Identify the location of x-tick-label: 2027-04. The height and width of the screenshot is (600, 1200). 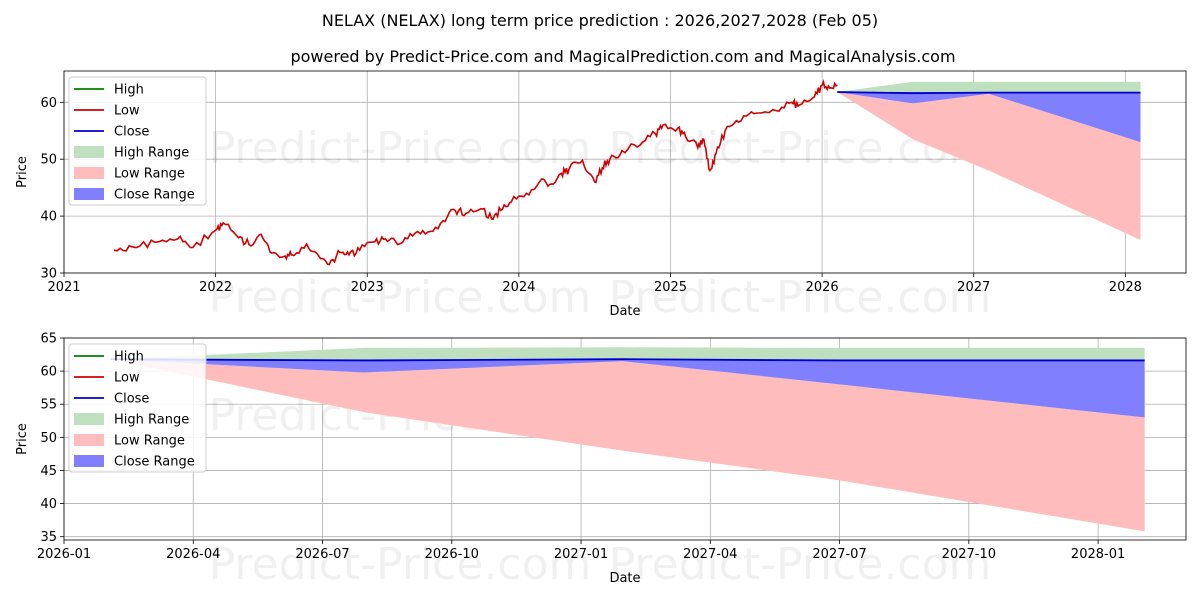
(710, 554).